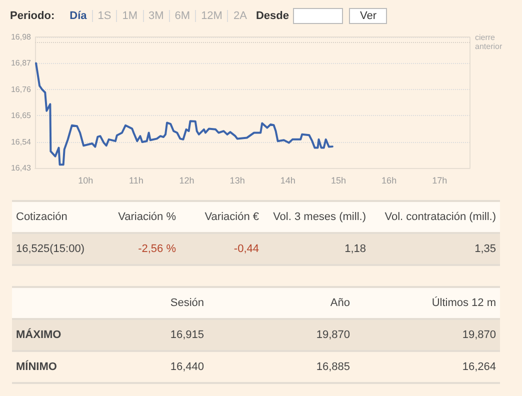 The height and width of the screenshot is (396, 522). Describe the element at coordinates (21, 168) in the screenshot. I see `y-tick-label: 16,43` at that location.